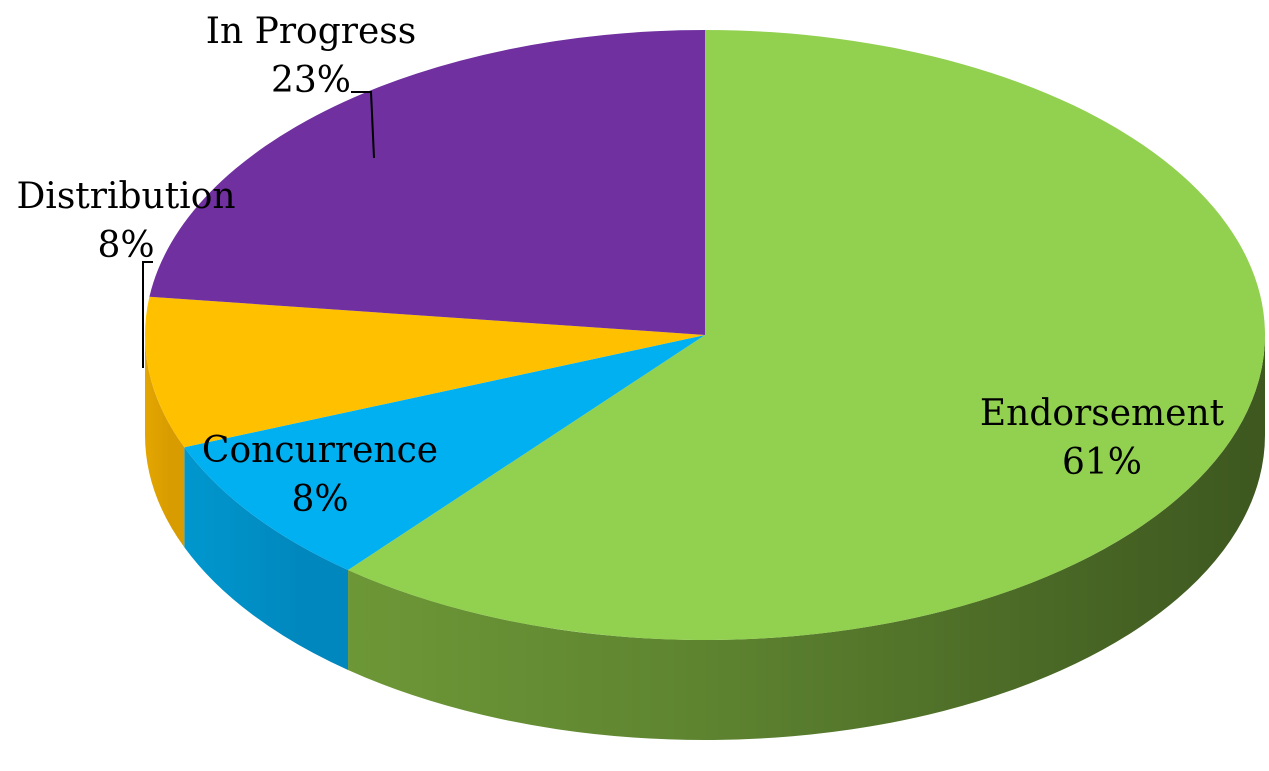 The width and height of the screenshot is (1269, 771). What do you see at coordinates (319, 499) in the screenshot?
I see `slice-value-concurrence: 8%` at bounding box center [319, 499].